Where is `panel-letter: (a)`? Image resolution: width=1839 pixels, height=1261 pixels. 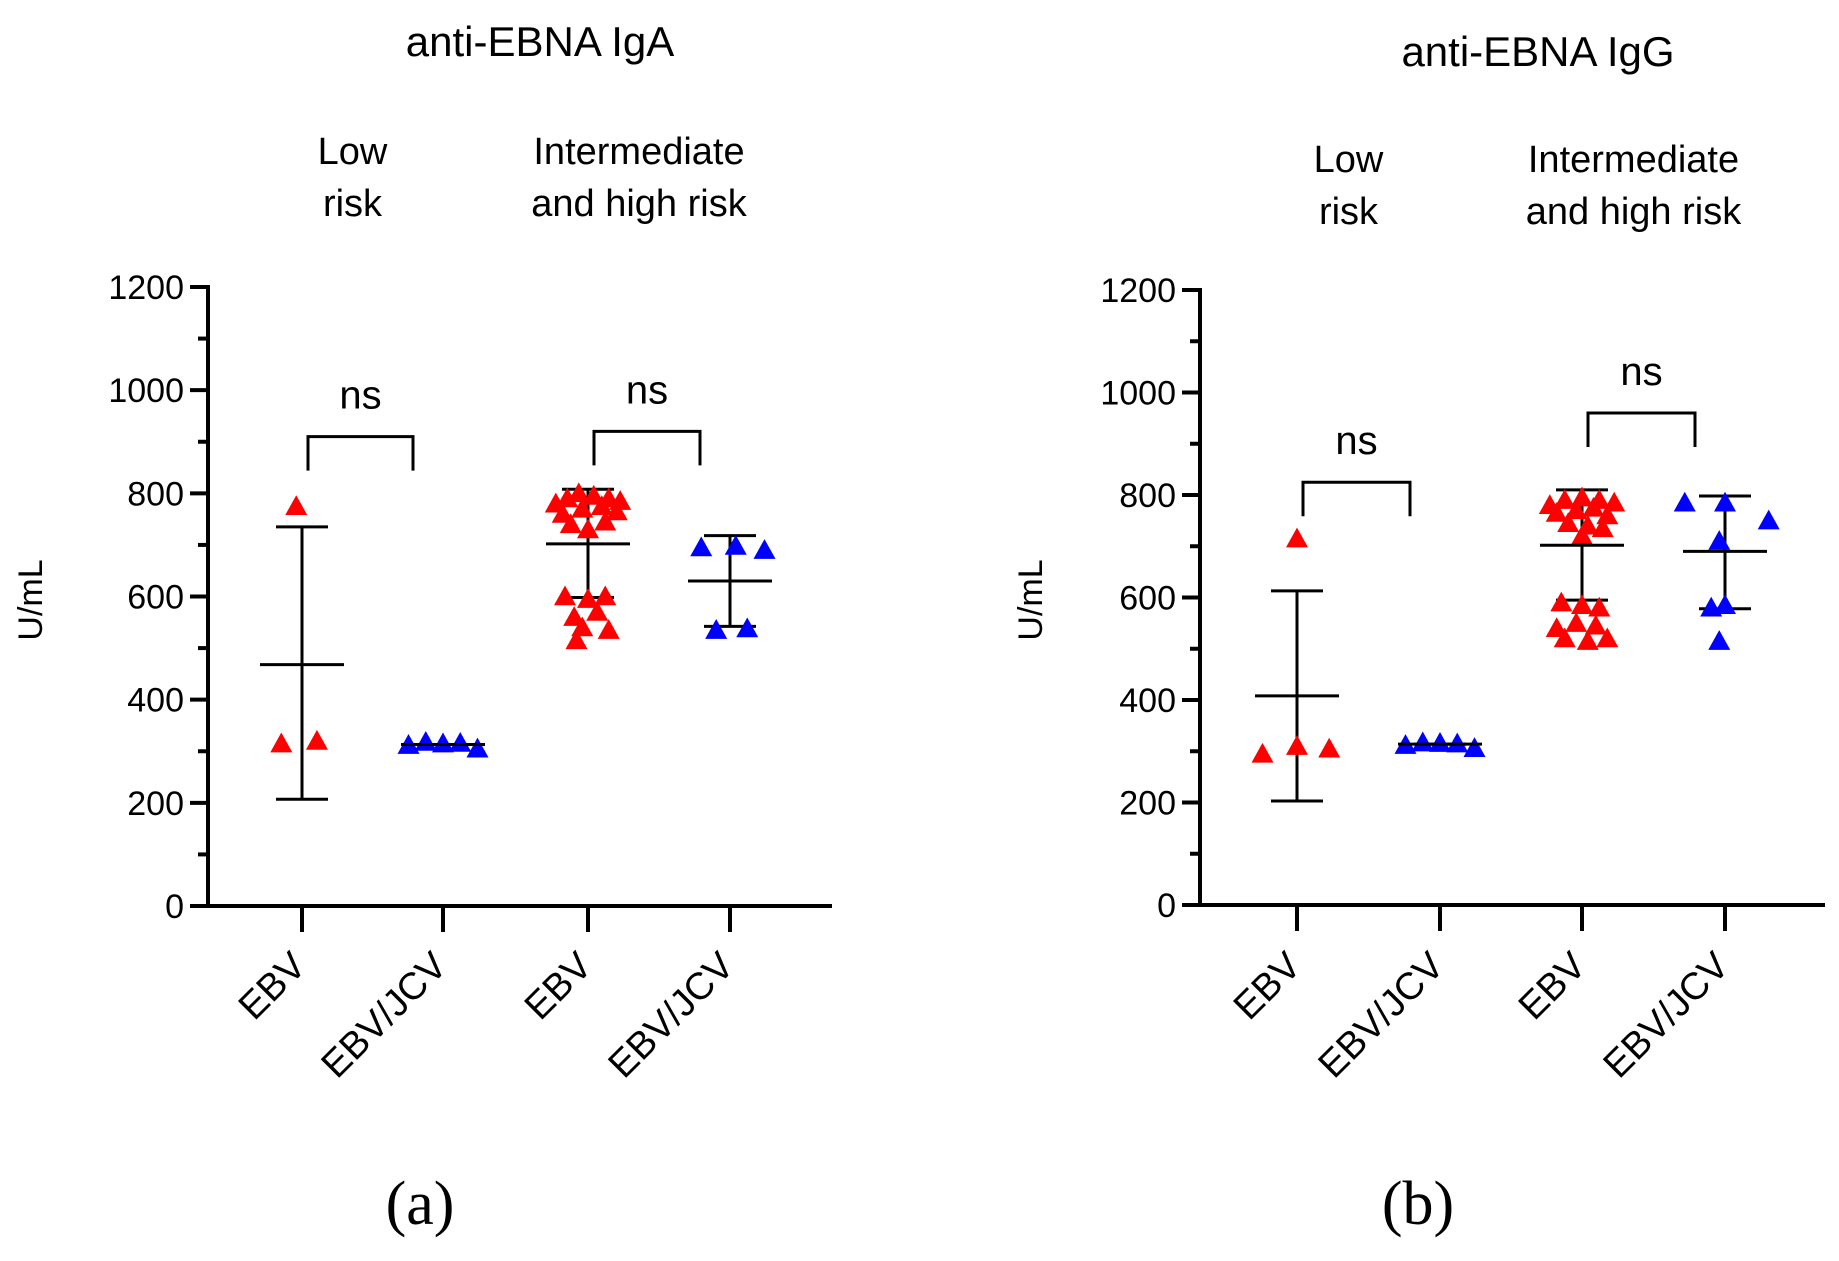 panel-letter: (a) is located at coordinates (420, 1204).